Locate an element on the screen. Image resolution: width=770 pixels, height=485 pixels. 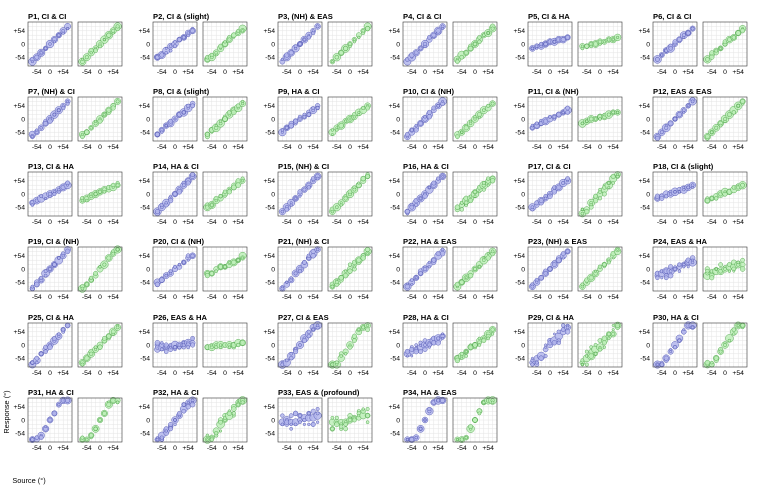
y-tick-label: -54 is located at coordinates (20, 359).